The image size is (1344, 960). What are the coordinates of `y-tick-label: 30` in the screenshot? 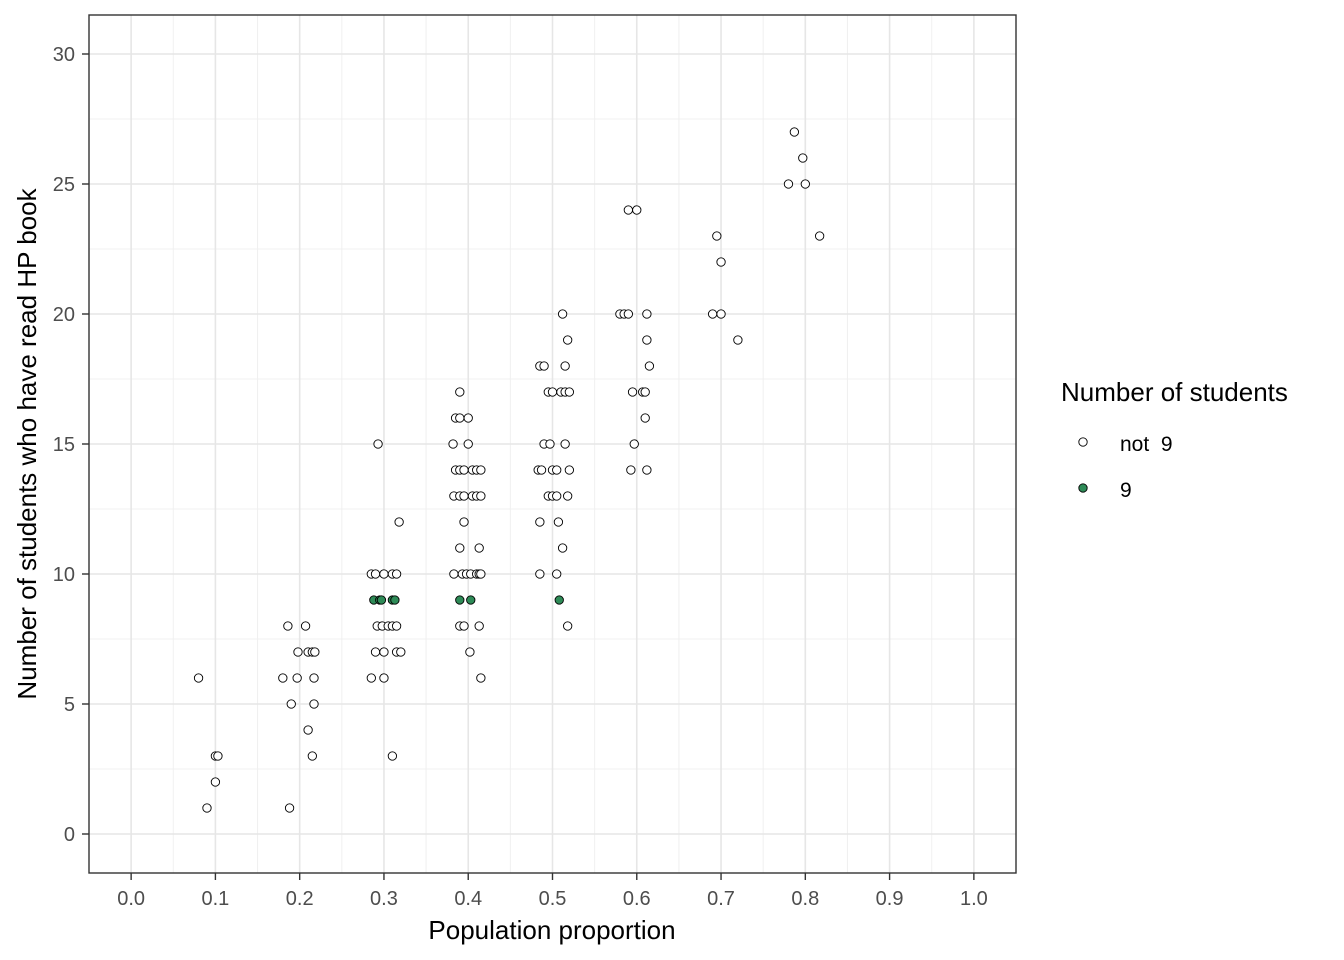 It's located at (64, 55).